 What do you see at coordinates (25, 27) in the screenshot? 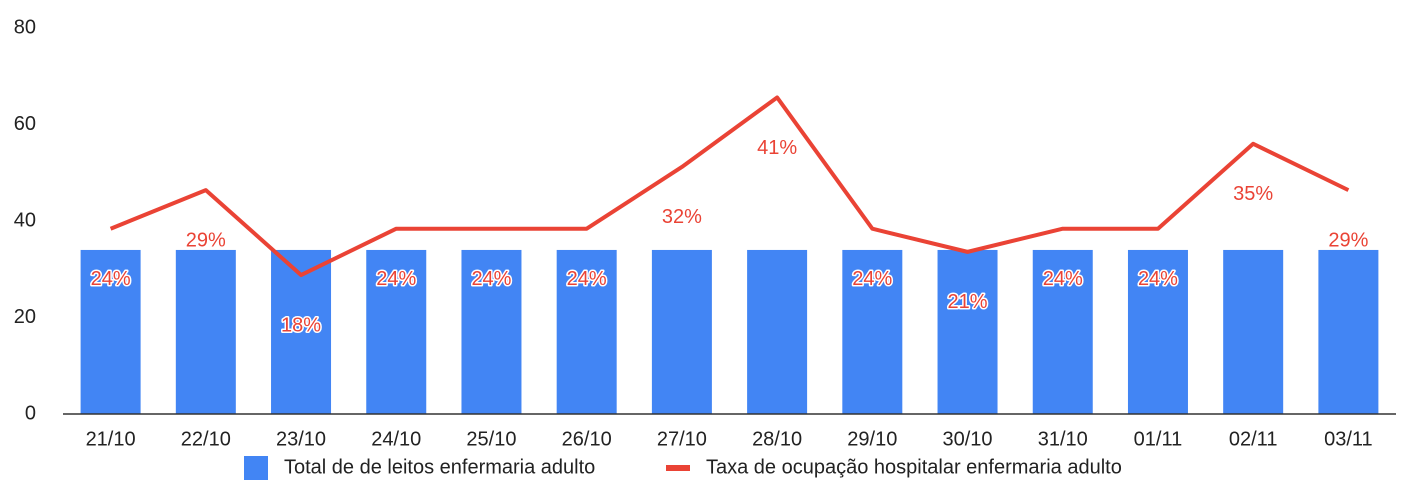
I see `y-tick-label: 80` at bounding box center [25, 27].